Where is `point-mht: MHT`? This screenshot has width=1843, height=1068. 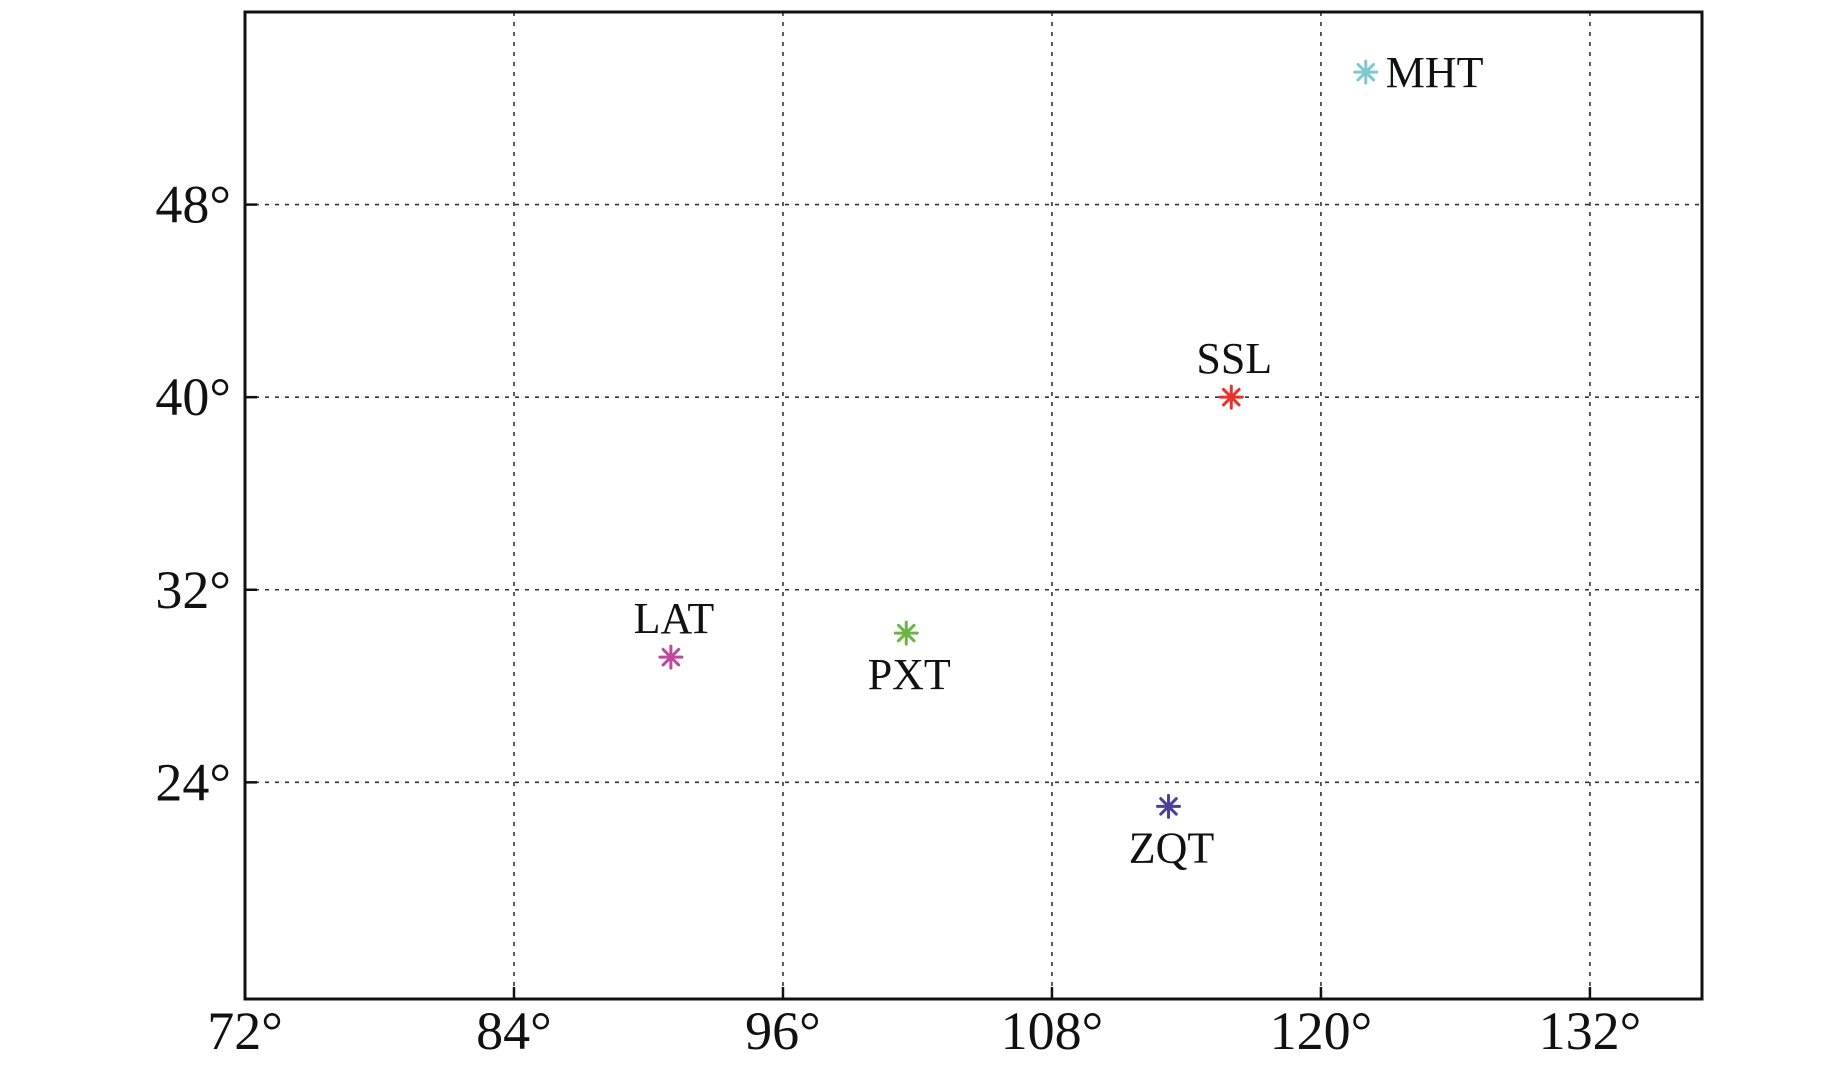
point-mht: MHT is located at coordinates (1418, 72).